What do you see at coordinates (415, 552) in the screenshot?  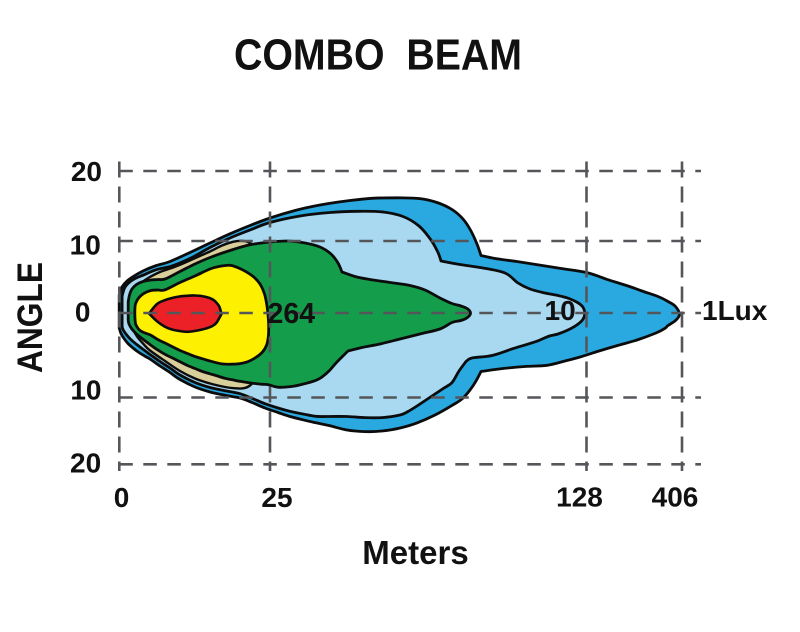 I see `svg-text: Meters` at bounding box center [415, 552].